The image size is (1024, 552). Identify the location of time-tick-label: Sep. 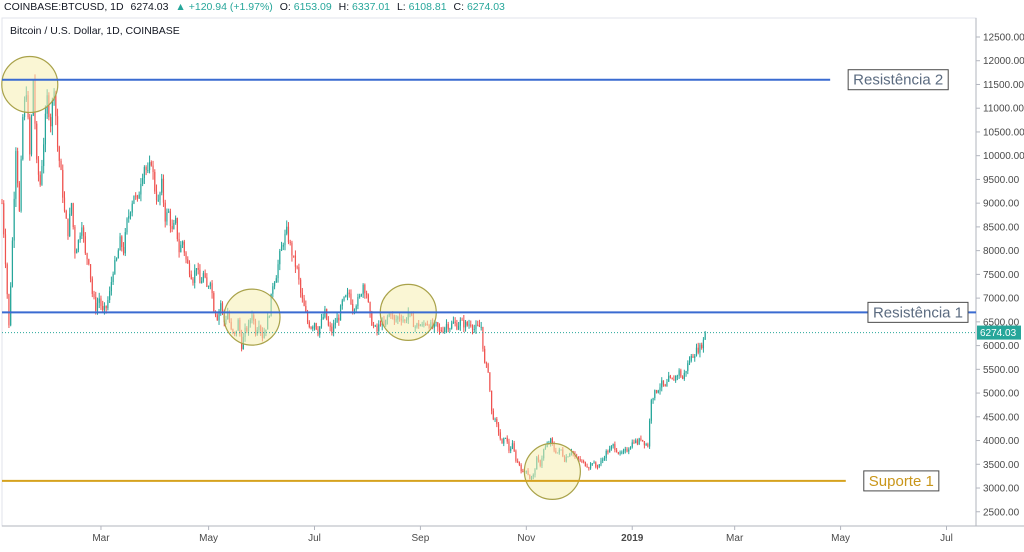
(421, 538).